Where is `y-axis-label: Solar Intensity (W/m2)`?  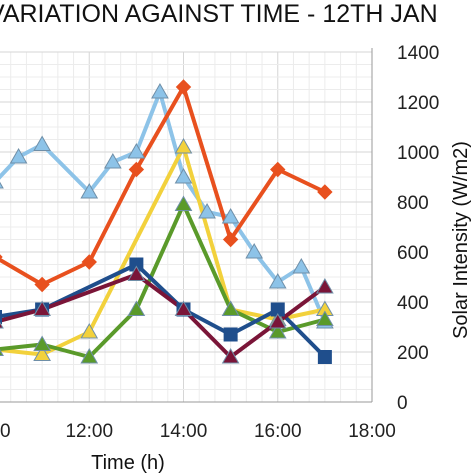
y-axis-label: Solar Intensity (W/m2) is located at coordinates (461, 240).